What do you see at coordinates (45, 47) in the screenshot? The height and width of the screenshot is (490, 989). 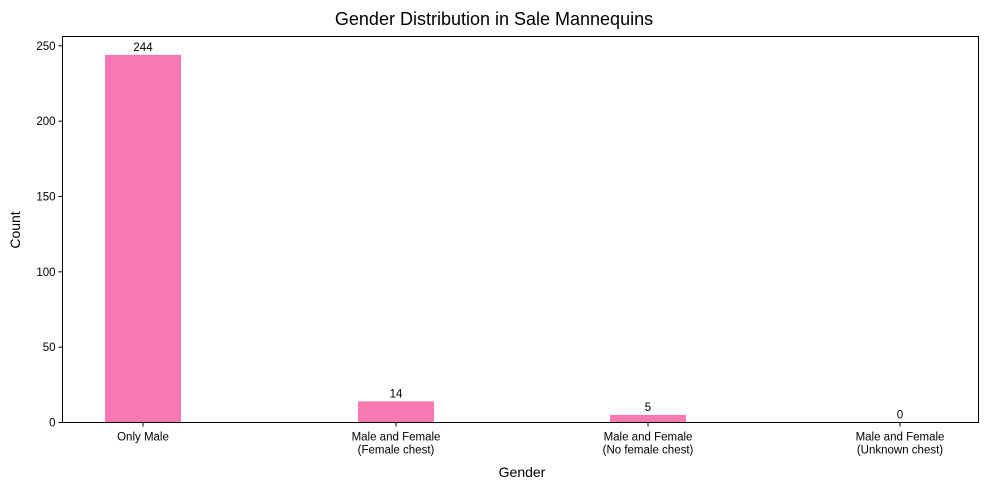 I see `y-tick-label: 250` at bounding box center [45, 47].